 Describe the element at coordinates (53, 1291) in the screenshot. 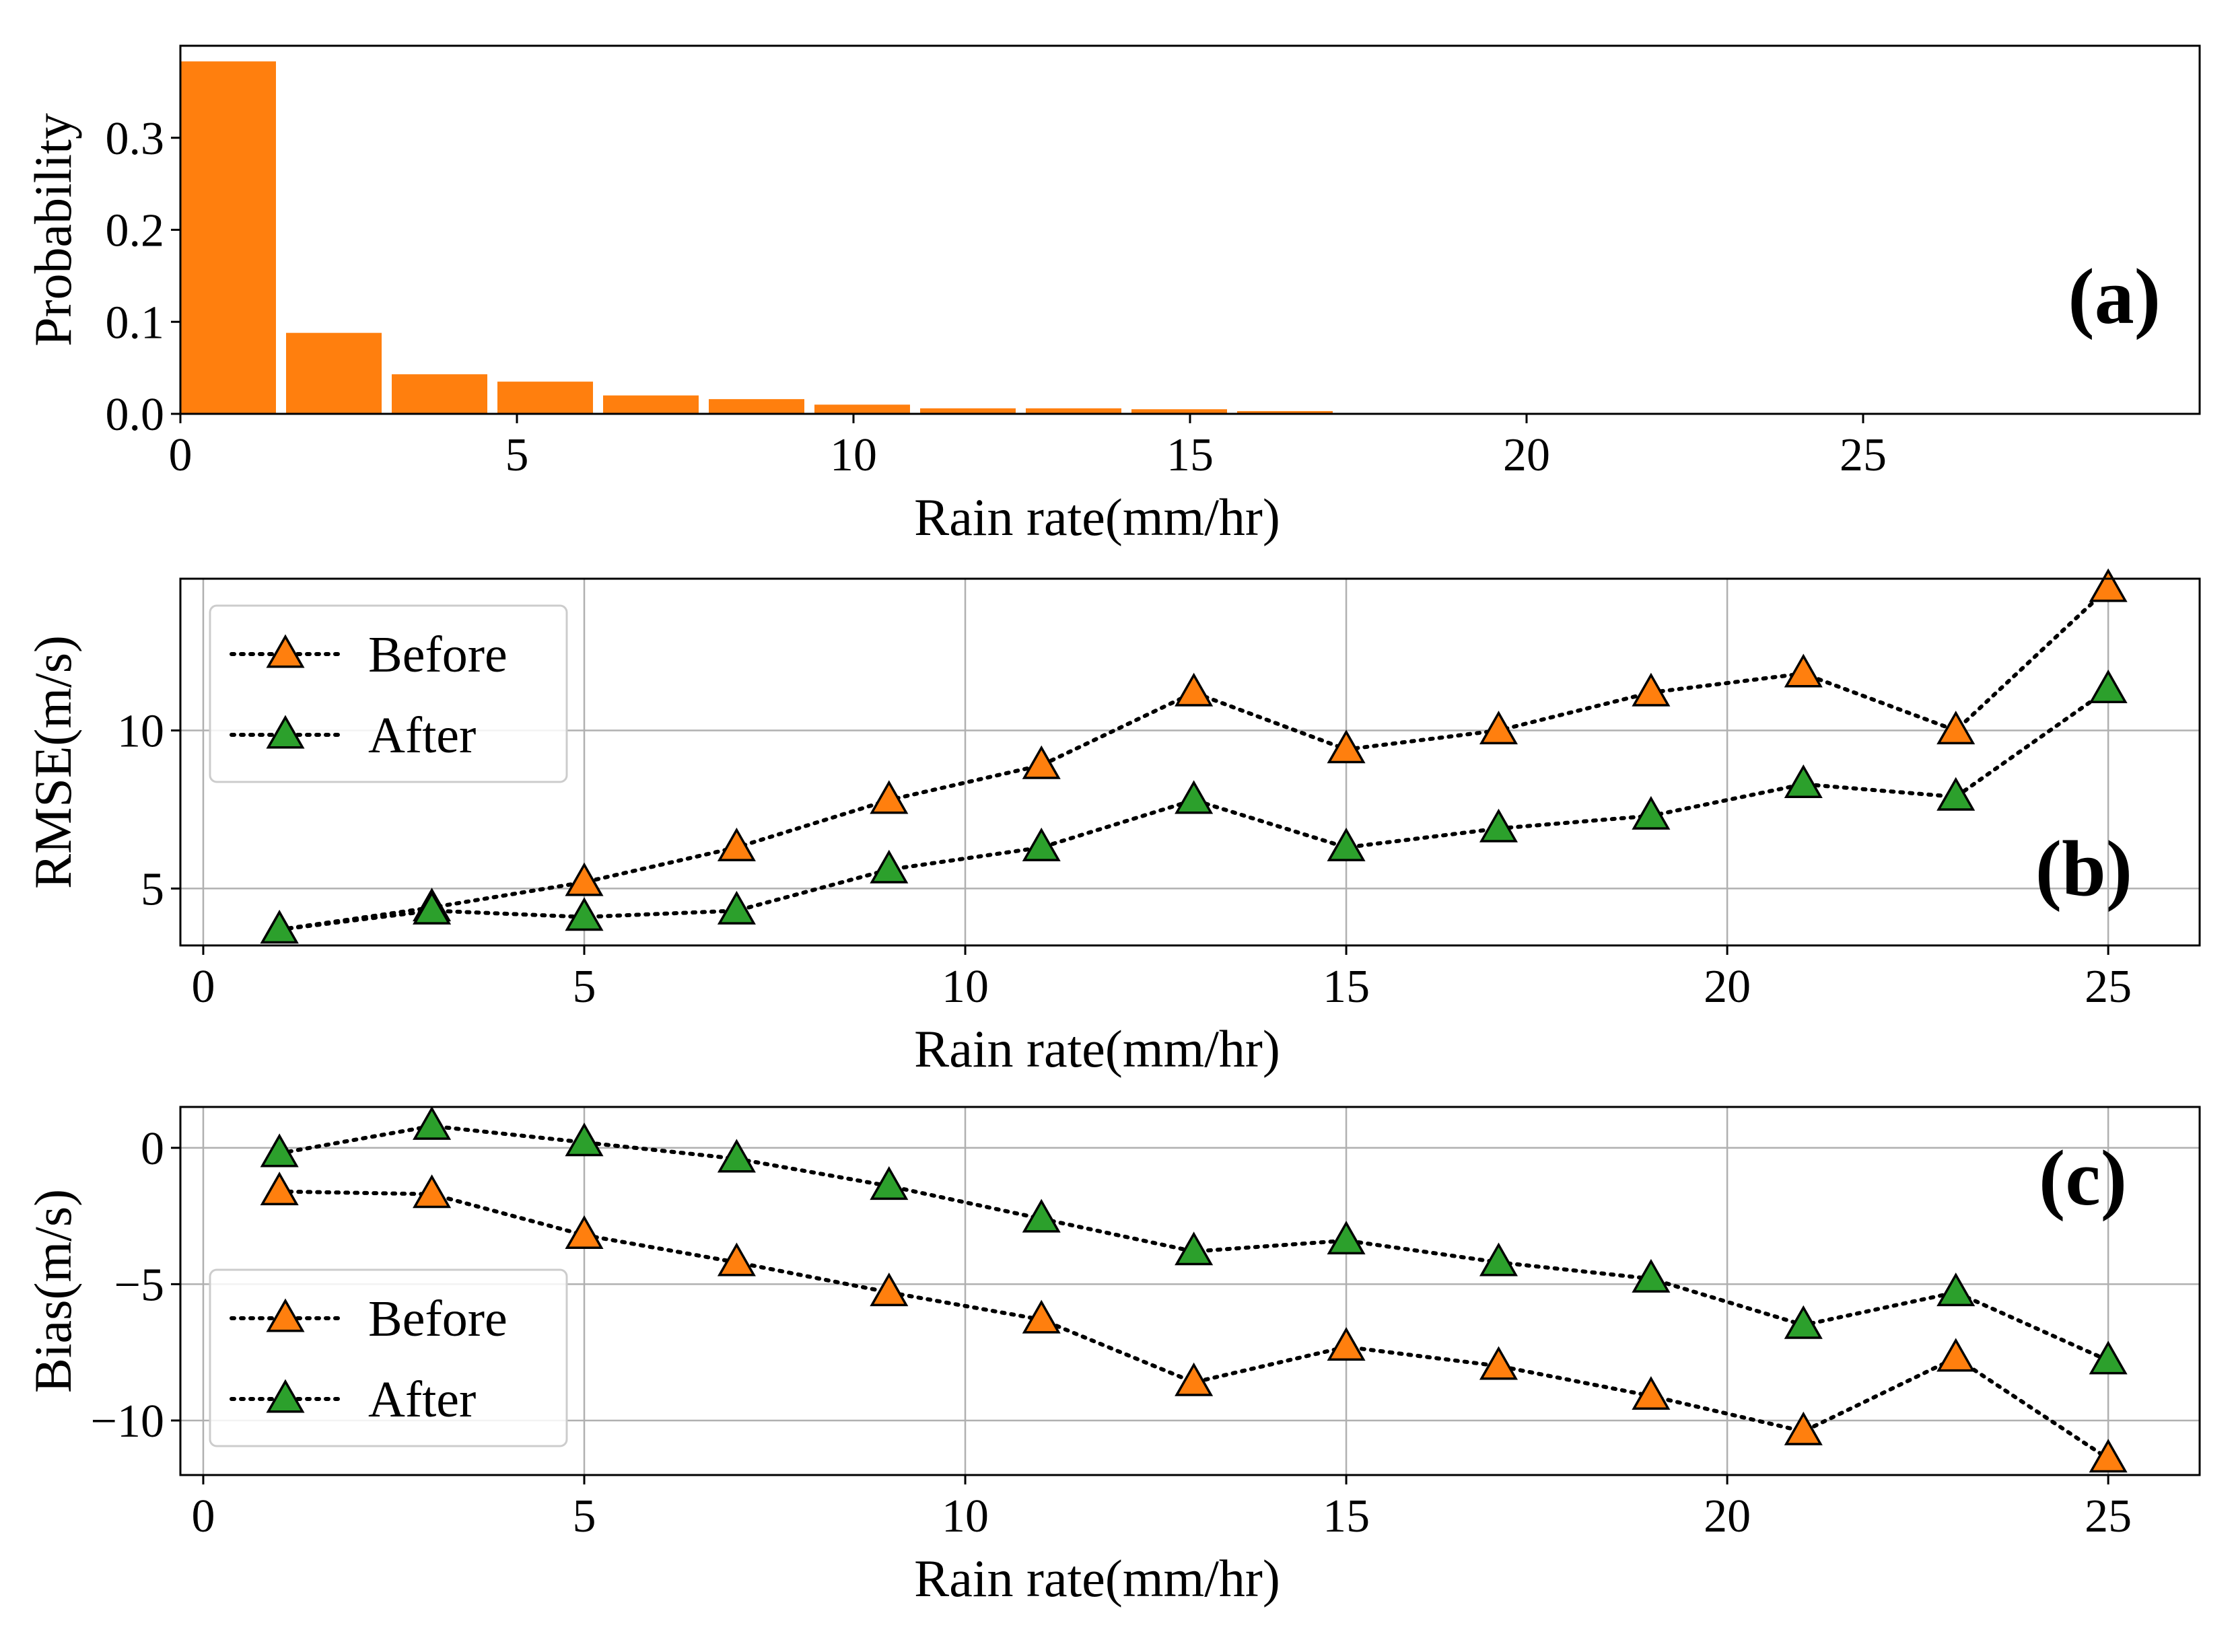

I see `y-axis-label: Bias(m/s)` at that location.